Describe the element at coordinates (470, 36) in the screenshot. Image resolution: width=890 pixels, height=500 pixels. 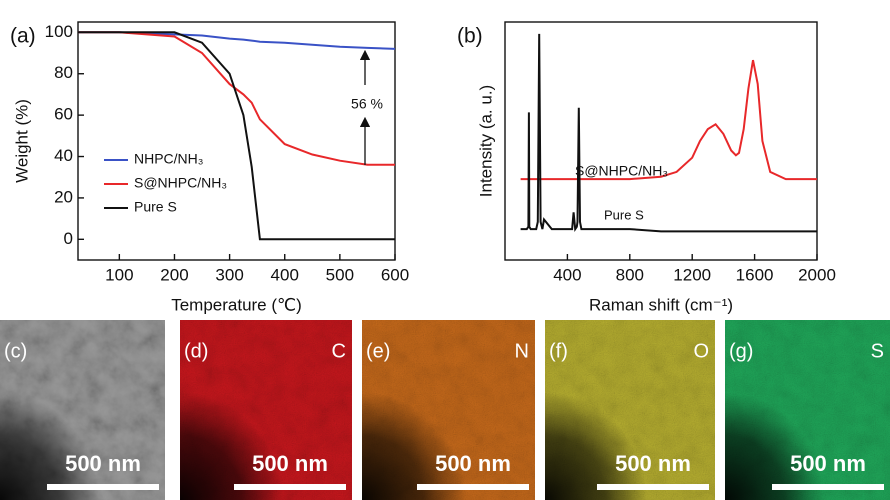
I see `panel-label: (b)` at that location.